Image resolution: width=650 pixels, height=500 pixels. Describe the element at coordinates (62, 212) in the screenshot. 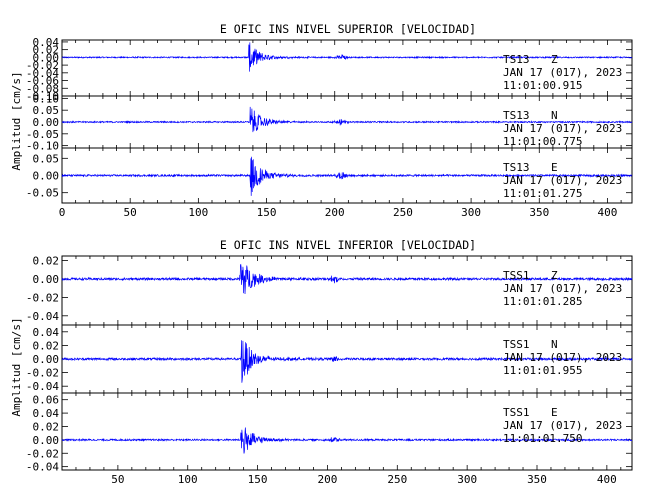

I see `x-tick-label: 0` at that location.